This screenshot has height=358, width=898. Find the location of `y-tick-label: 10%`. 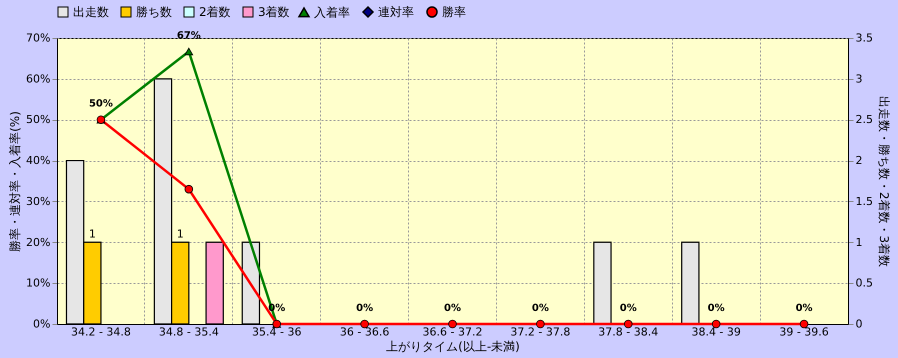

y-tick-label: 10% is located at coordinates (38, 283).